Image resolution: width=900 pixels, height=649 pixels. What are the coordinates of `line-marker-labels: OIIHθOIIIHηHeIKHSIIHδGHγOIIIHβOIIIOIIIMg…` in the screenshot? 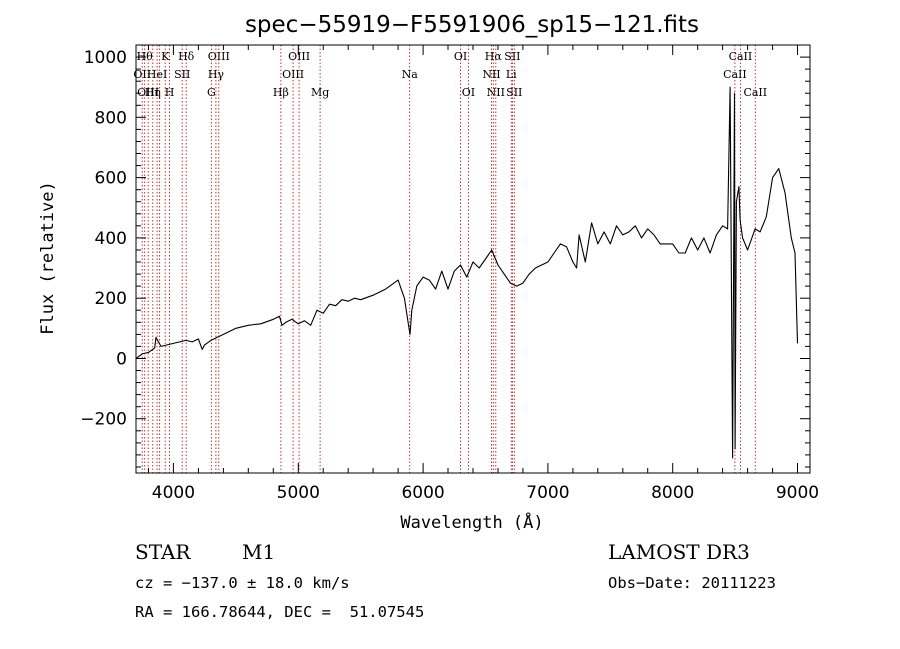 It's located at (450, 74).